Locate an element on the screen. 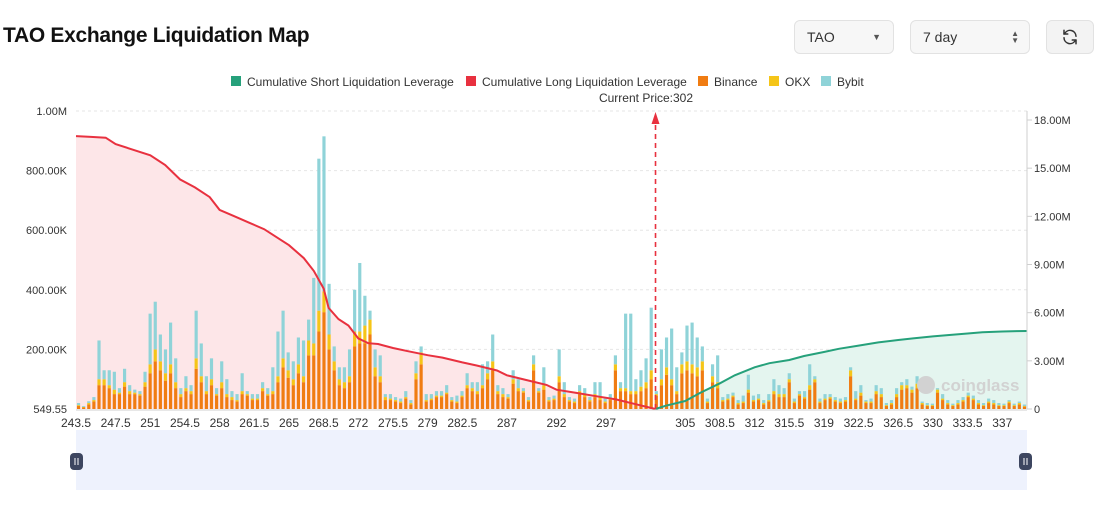 The image size is (1104, 509). range-select: 7 day ▲ ▼ is located at coordinates (970, 37).